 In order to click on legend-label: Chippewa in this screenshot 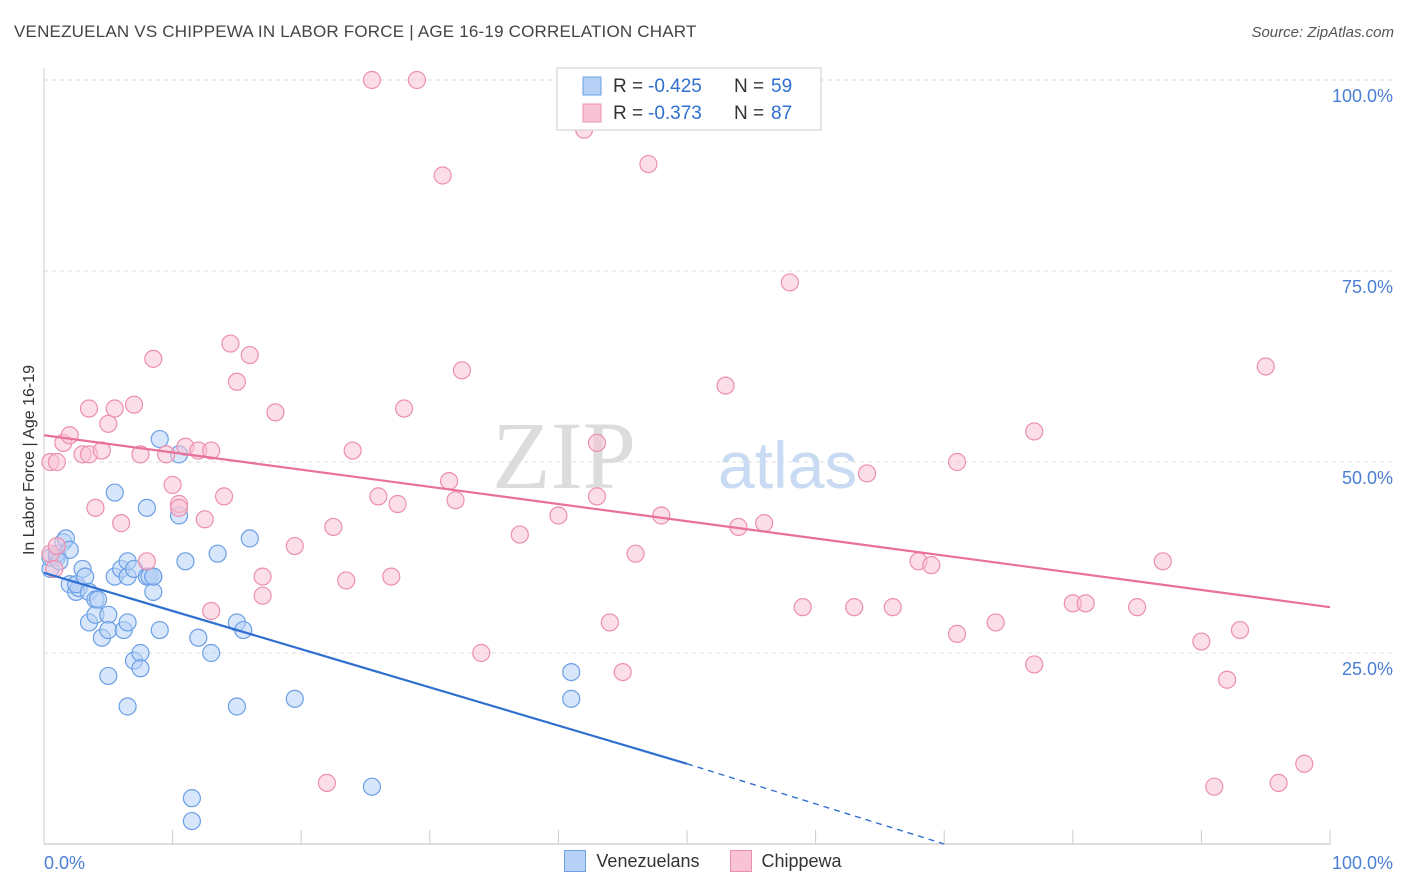, I will do `click(801, 860)`.